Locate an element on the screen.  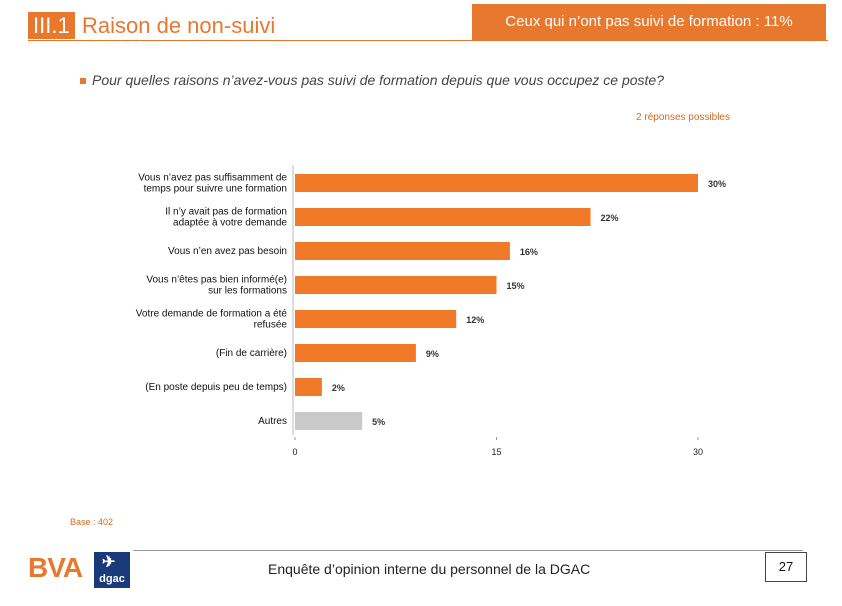
dgac-logo: ✈ dgac is located at coordinates (112, 570).